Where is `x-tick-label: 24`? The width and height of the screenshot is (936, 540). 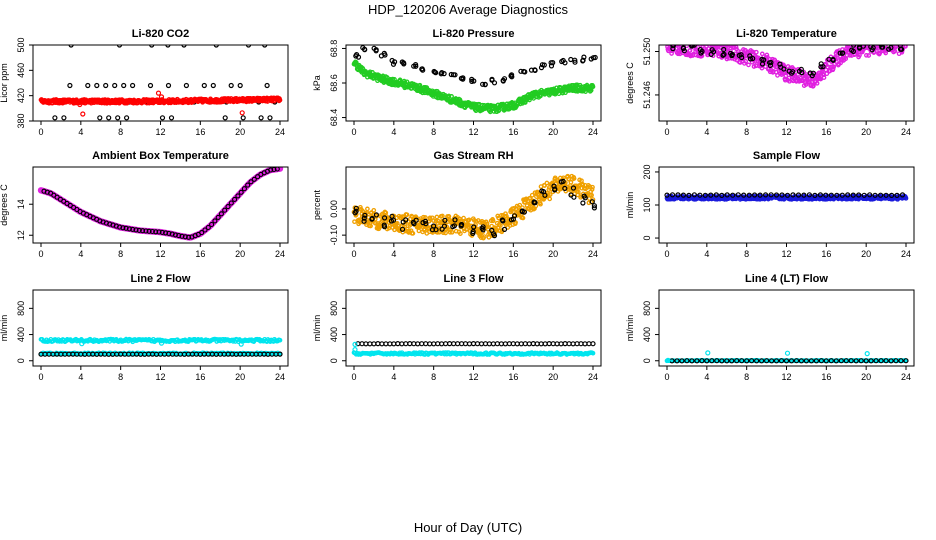
x-tick-label: 24 is located at coordinates (906, 377).